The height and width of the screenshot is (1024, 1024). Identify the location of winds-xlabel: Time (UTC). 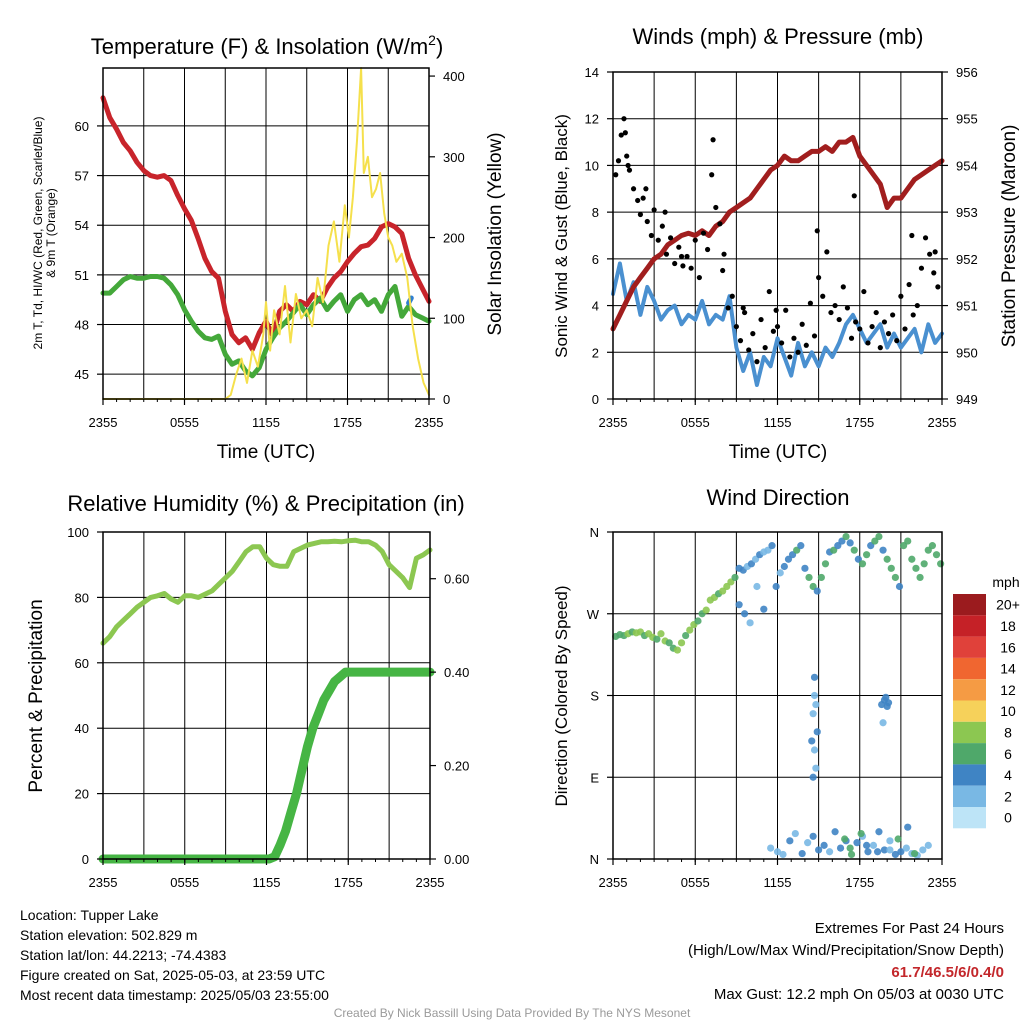
(778, 452).